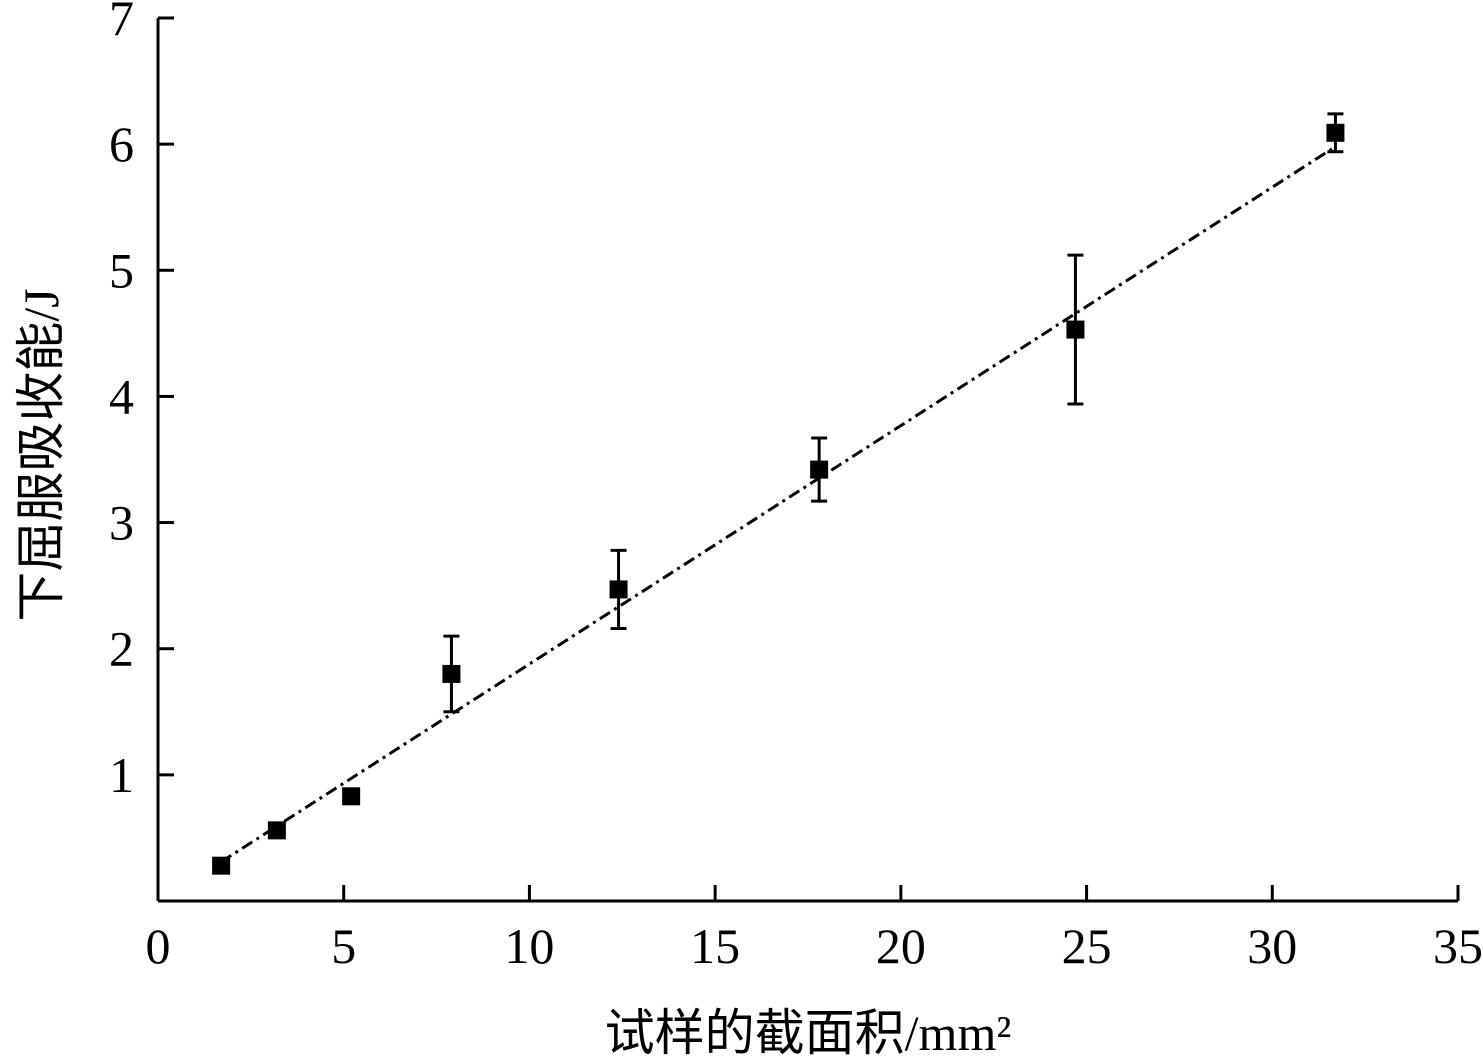 The image size is (1483, 1059). What do you see at coordinates (121, 649) in the screenshot?
I see `y-tick-label: 2` at bounding box center [121, 649].